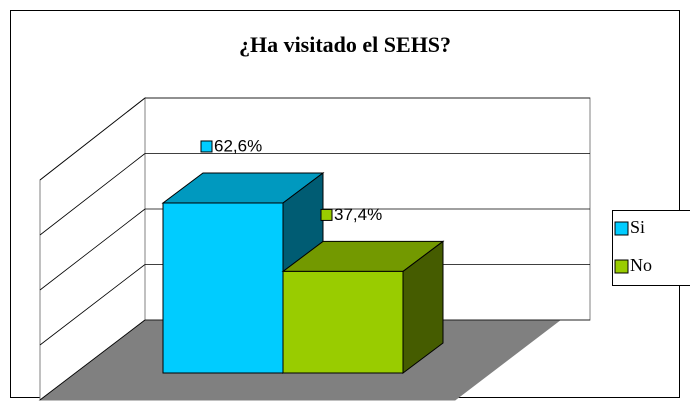  What do you see at coordinates (345, 44) in the screenshot?
I see `chart-title: ¿Ha visitado el SEHS?` at bounding box center [345, 44].